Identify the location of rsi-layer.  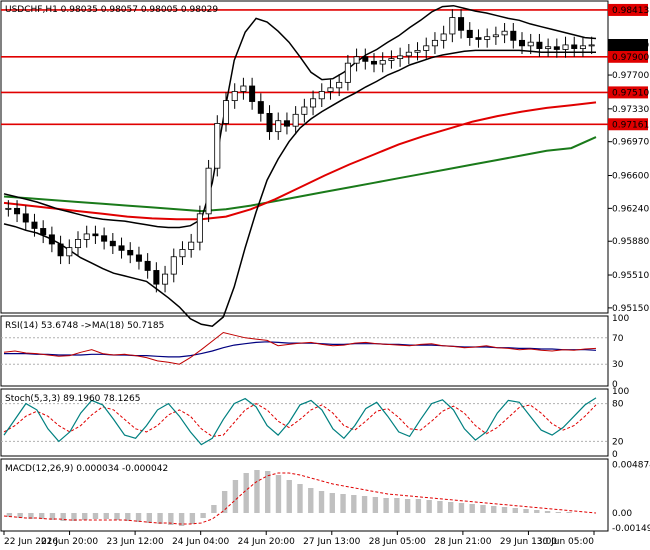
(304, 348).